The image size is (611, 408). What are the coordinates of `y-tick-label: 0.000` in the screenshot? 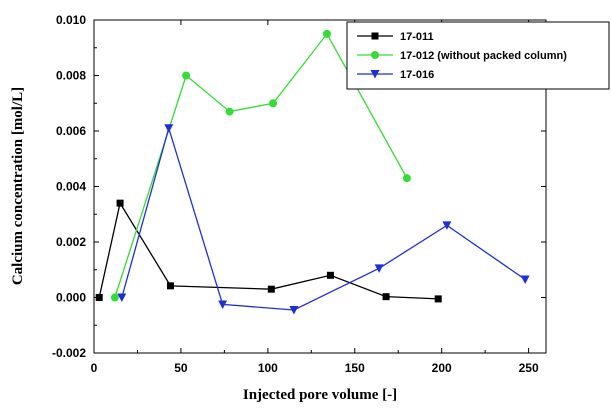 It's located at (71, 298).